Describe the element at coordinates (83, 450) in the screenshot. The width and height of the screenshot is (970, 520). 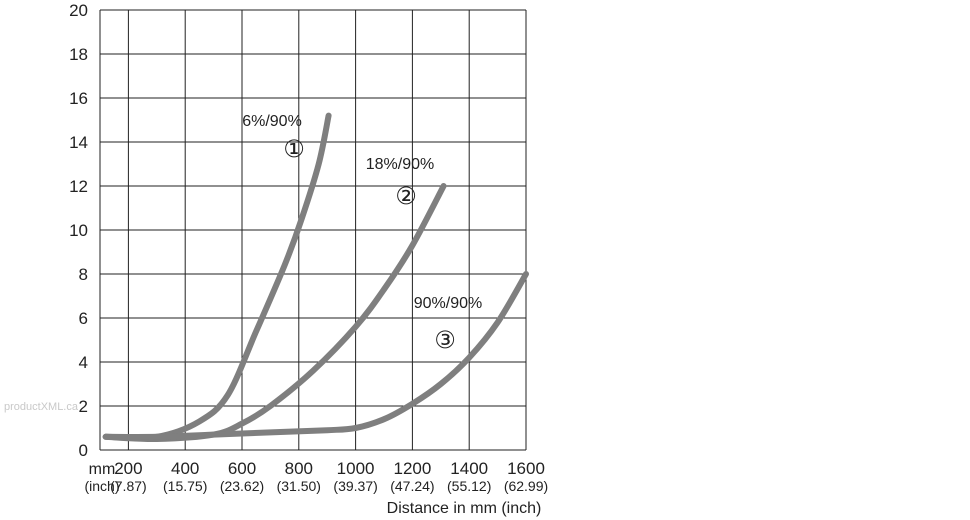
I see `y-tick-label: 0` at that location.